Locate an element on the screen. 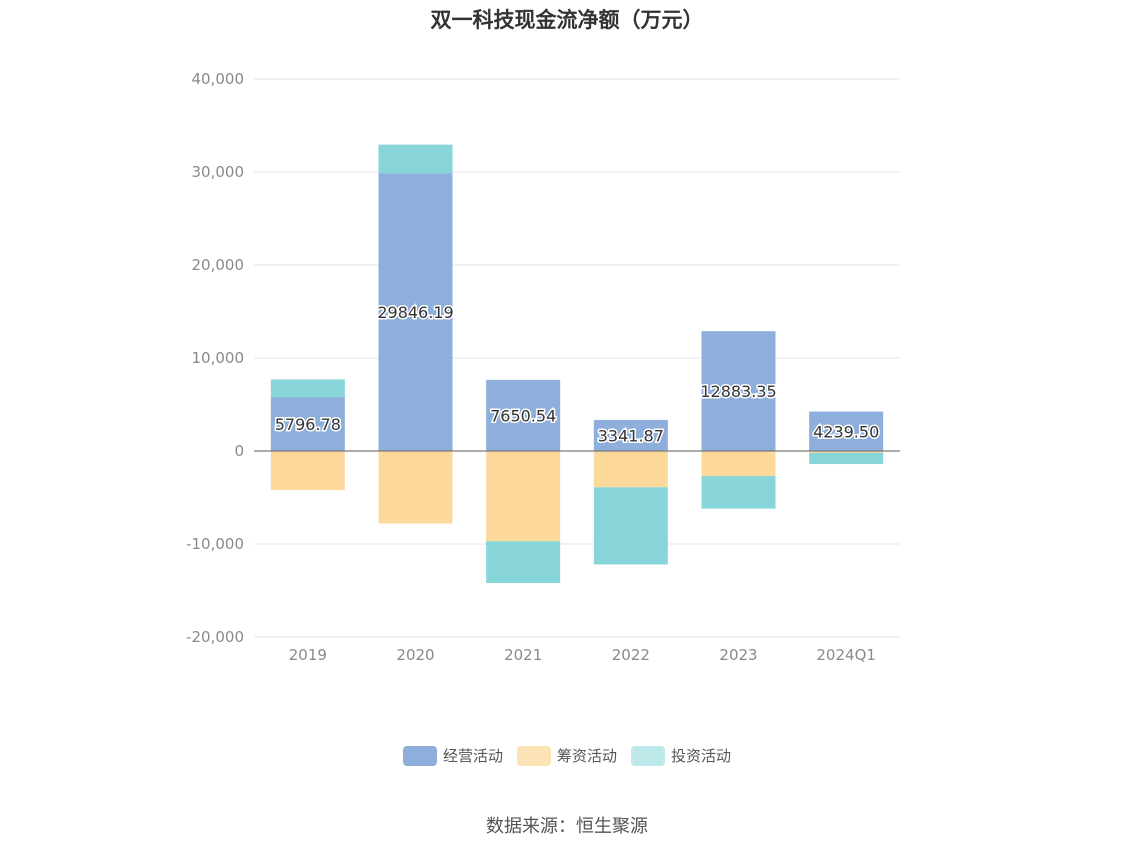 The height and width of the screenshot is (849, 1134). legend-item-operating: 经营活动 is located at coordinates (452, 755).